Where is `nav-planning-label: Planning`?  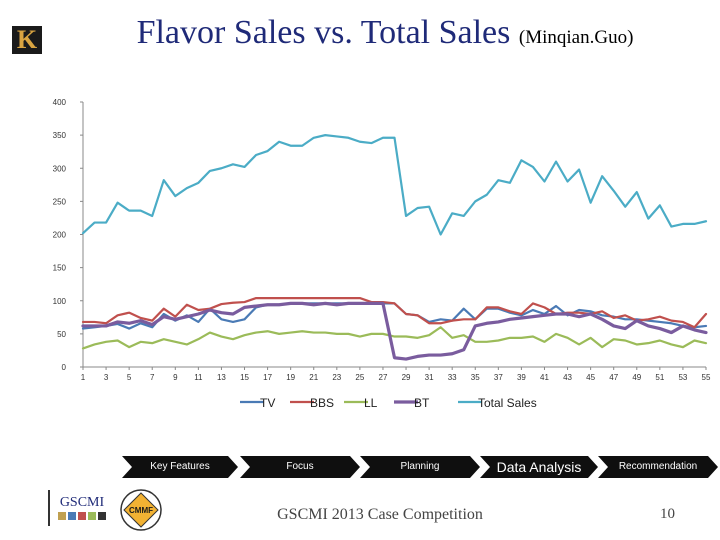 nav-planning-label: Planning is located at coordinates (420, 467).